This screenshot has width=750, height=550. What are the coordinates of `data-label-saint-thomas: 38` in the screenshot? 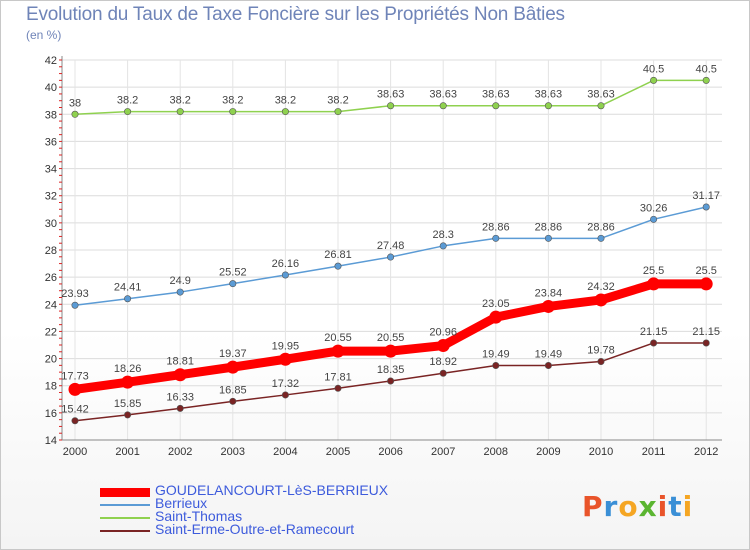 It's located at (75, 103).